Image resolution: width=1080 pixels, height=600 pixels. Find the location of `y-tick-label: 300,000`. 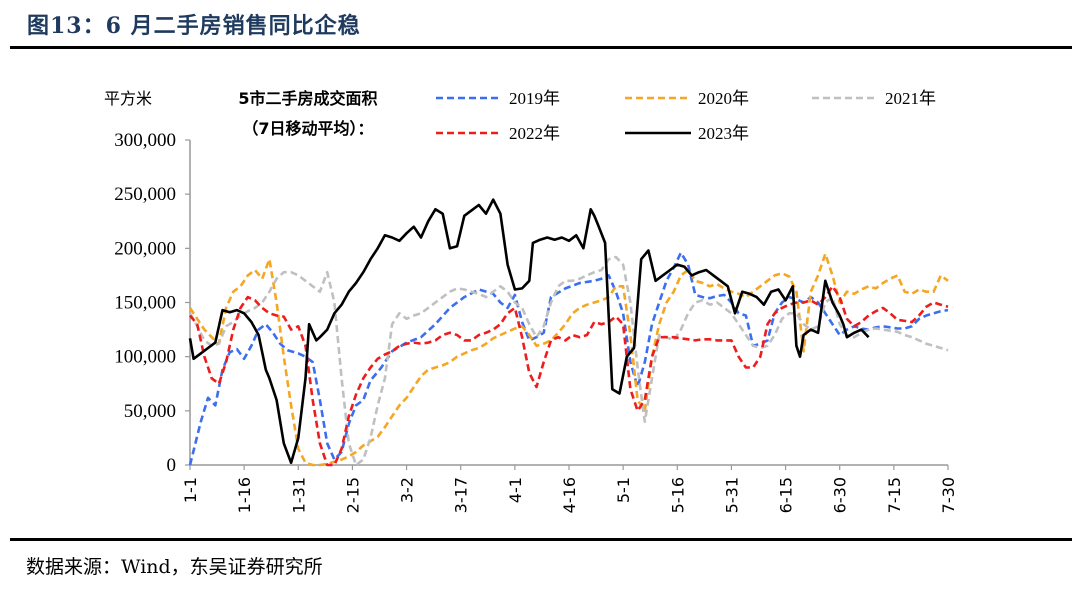

y-tick-label: 300,000 is located at coordinates (145, 140).